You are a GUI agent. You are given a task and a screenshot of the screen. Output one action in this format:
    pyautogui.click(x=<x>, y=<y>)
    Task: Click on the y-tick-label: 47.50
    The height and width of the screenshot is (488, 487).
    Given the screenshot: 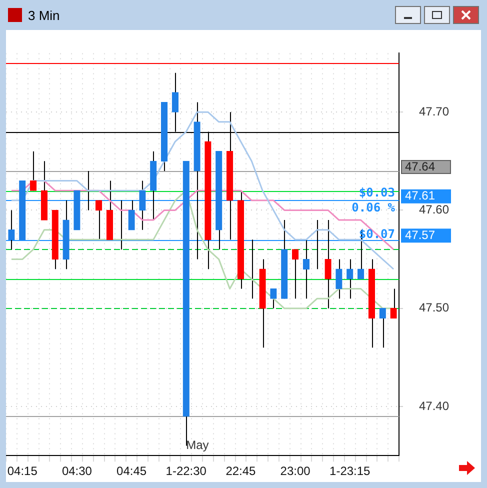 What is the action you would take?
    pyautogui.click(x=434, y=307)
    